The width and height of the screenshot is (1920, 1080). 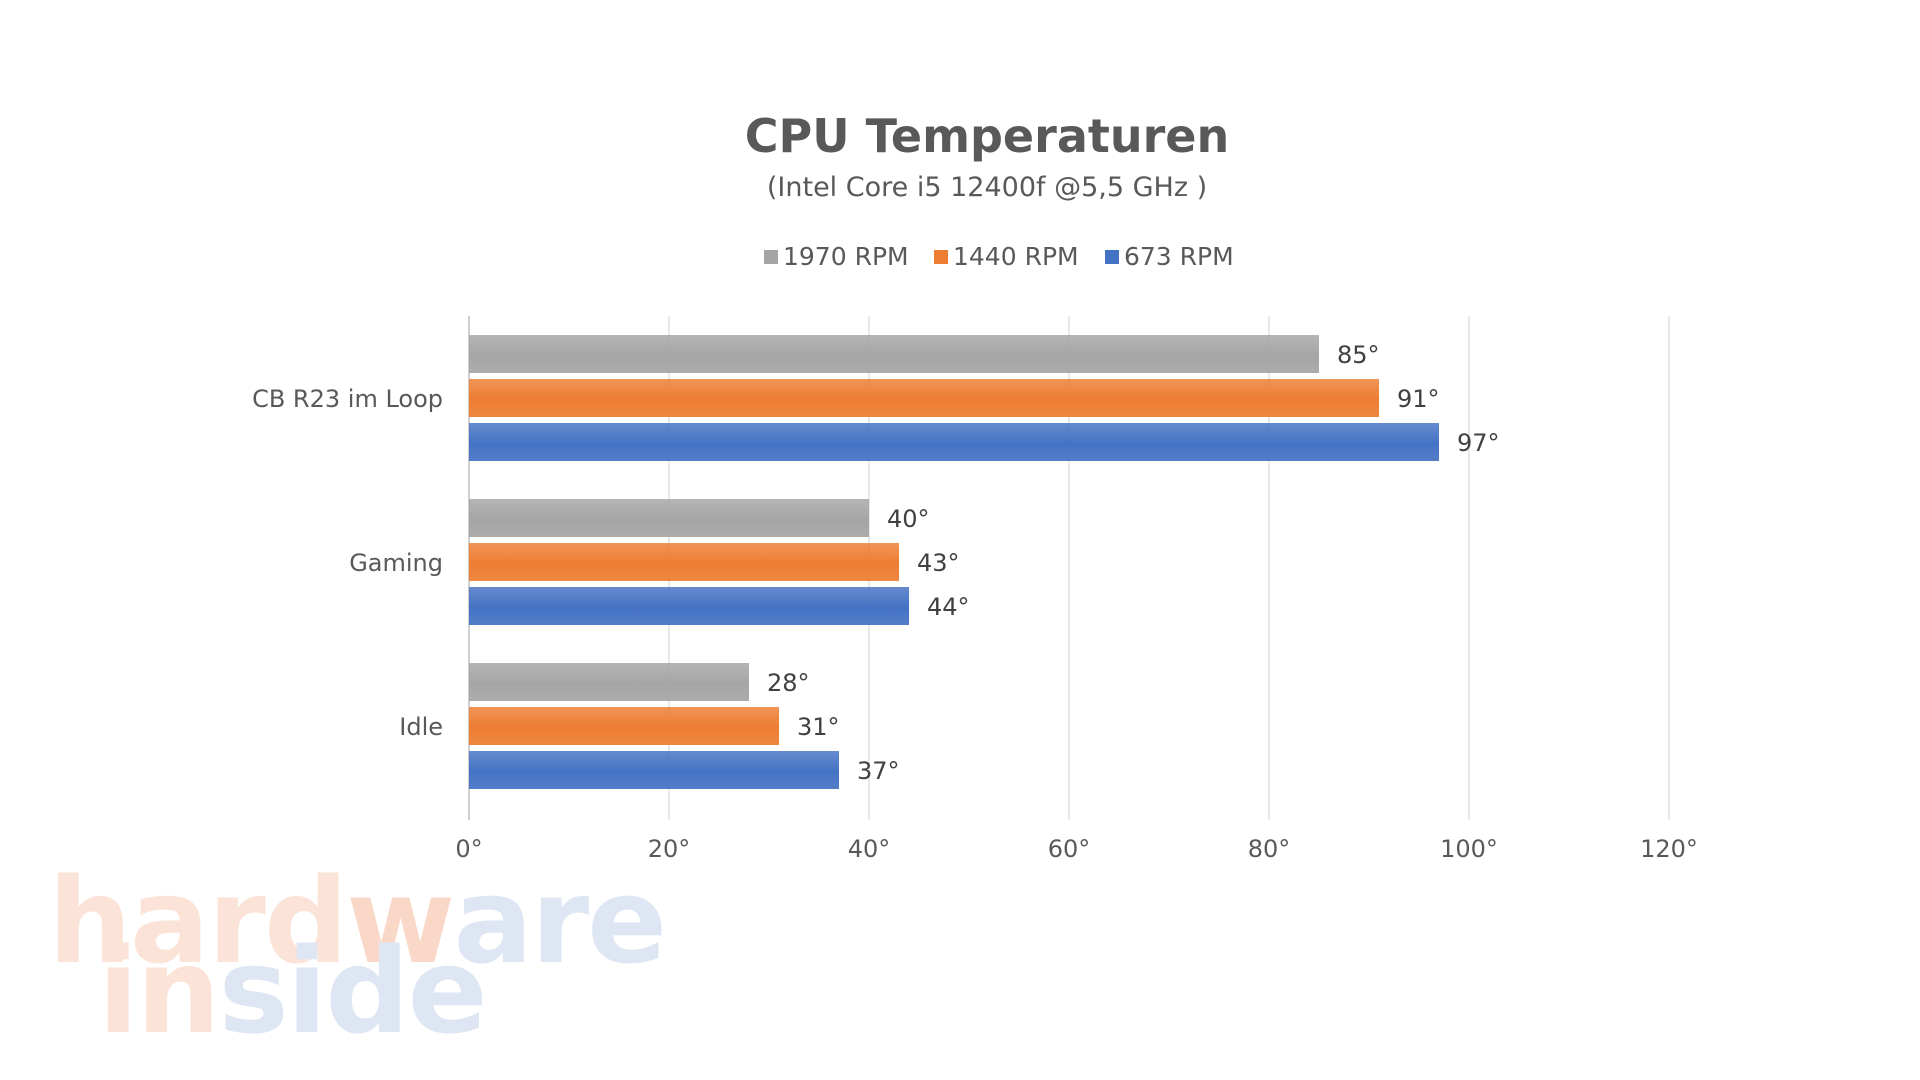 I want to click on x-tick-label: 80°, so click(x=1269, y=849).